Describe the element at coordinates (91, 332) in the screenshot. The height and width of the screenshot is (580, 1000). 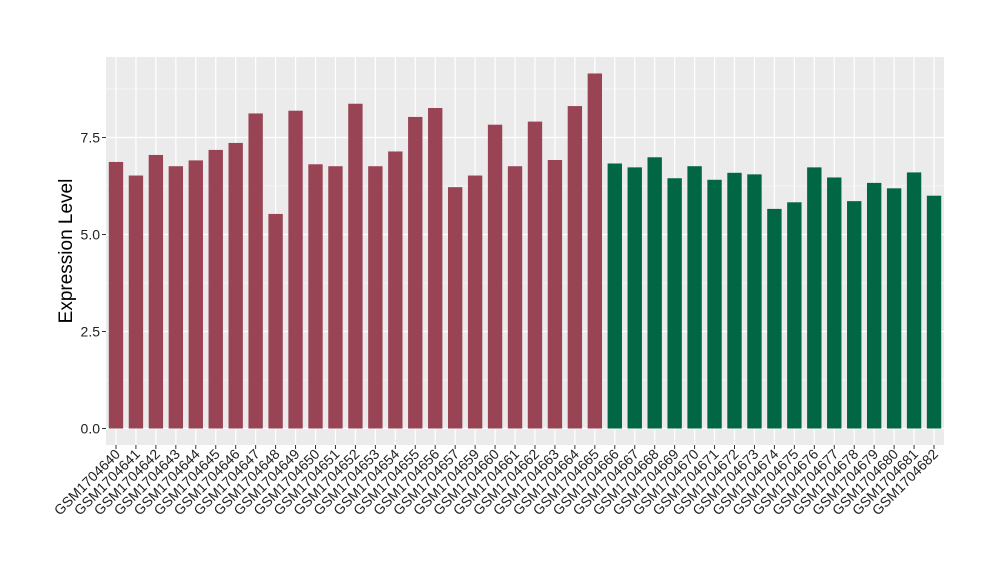
I see `y-tick-label: 2.5` at that location.